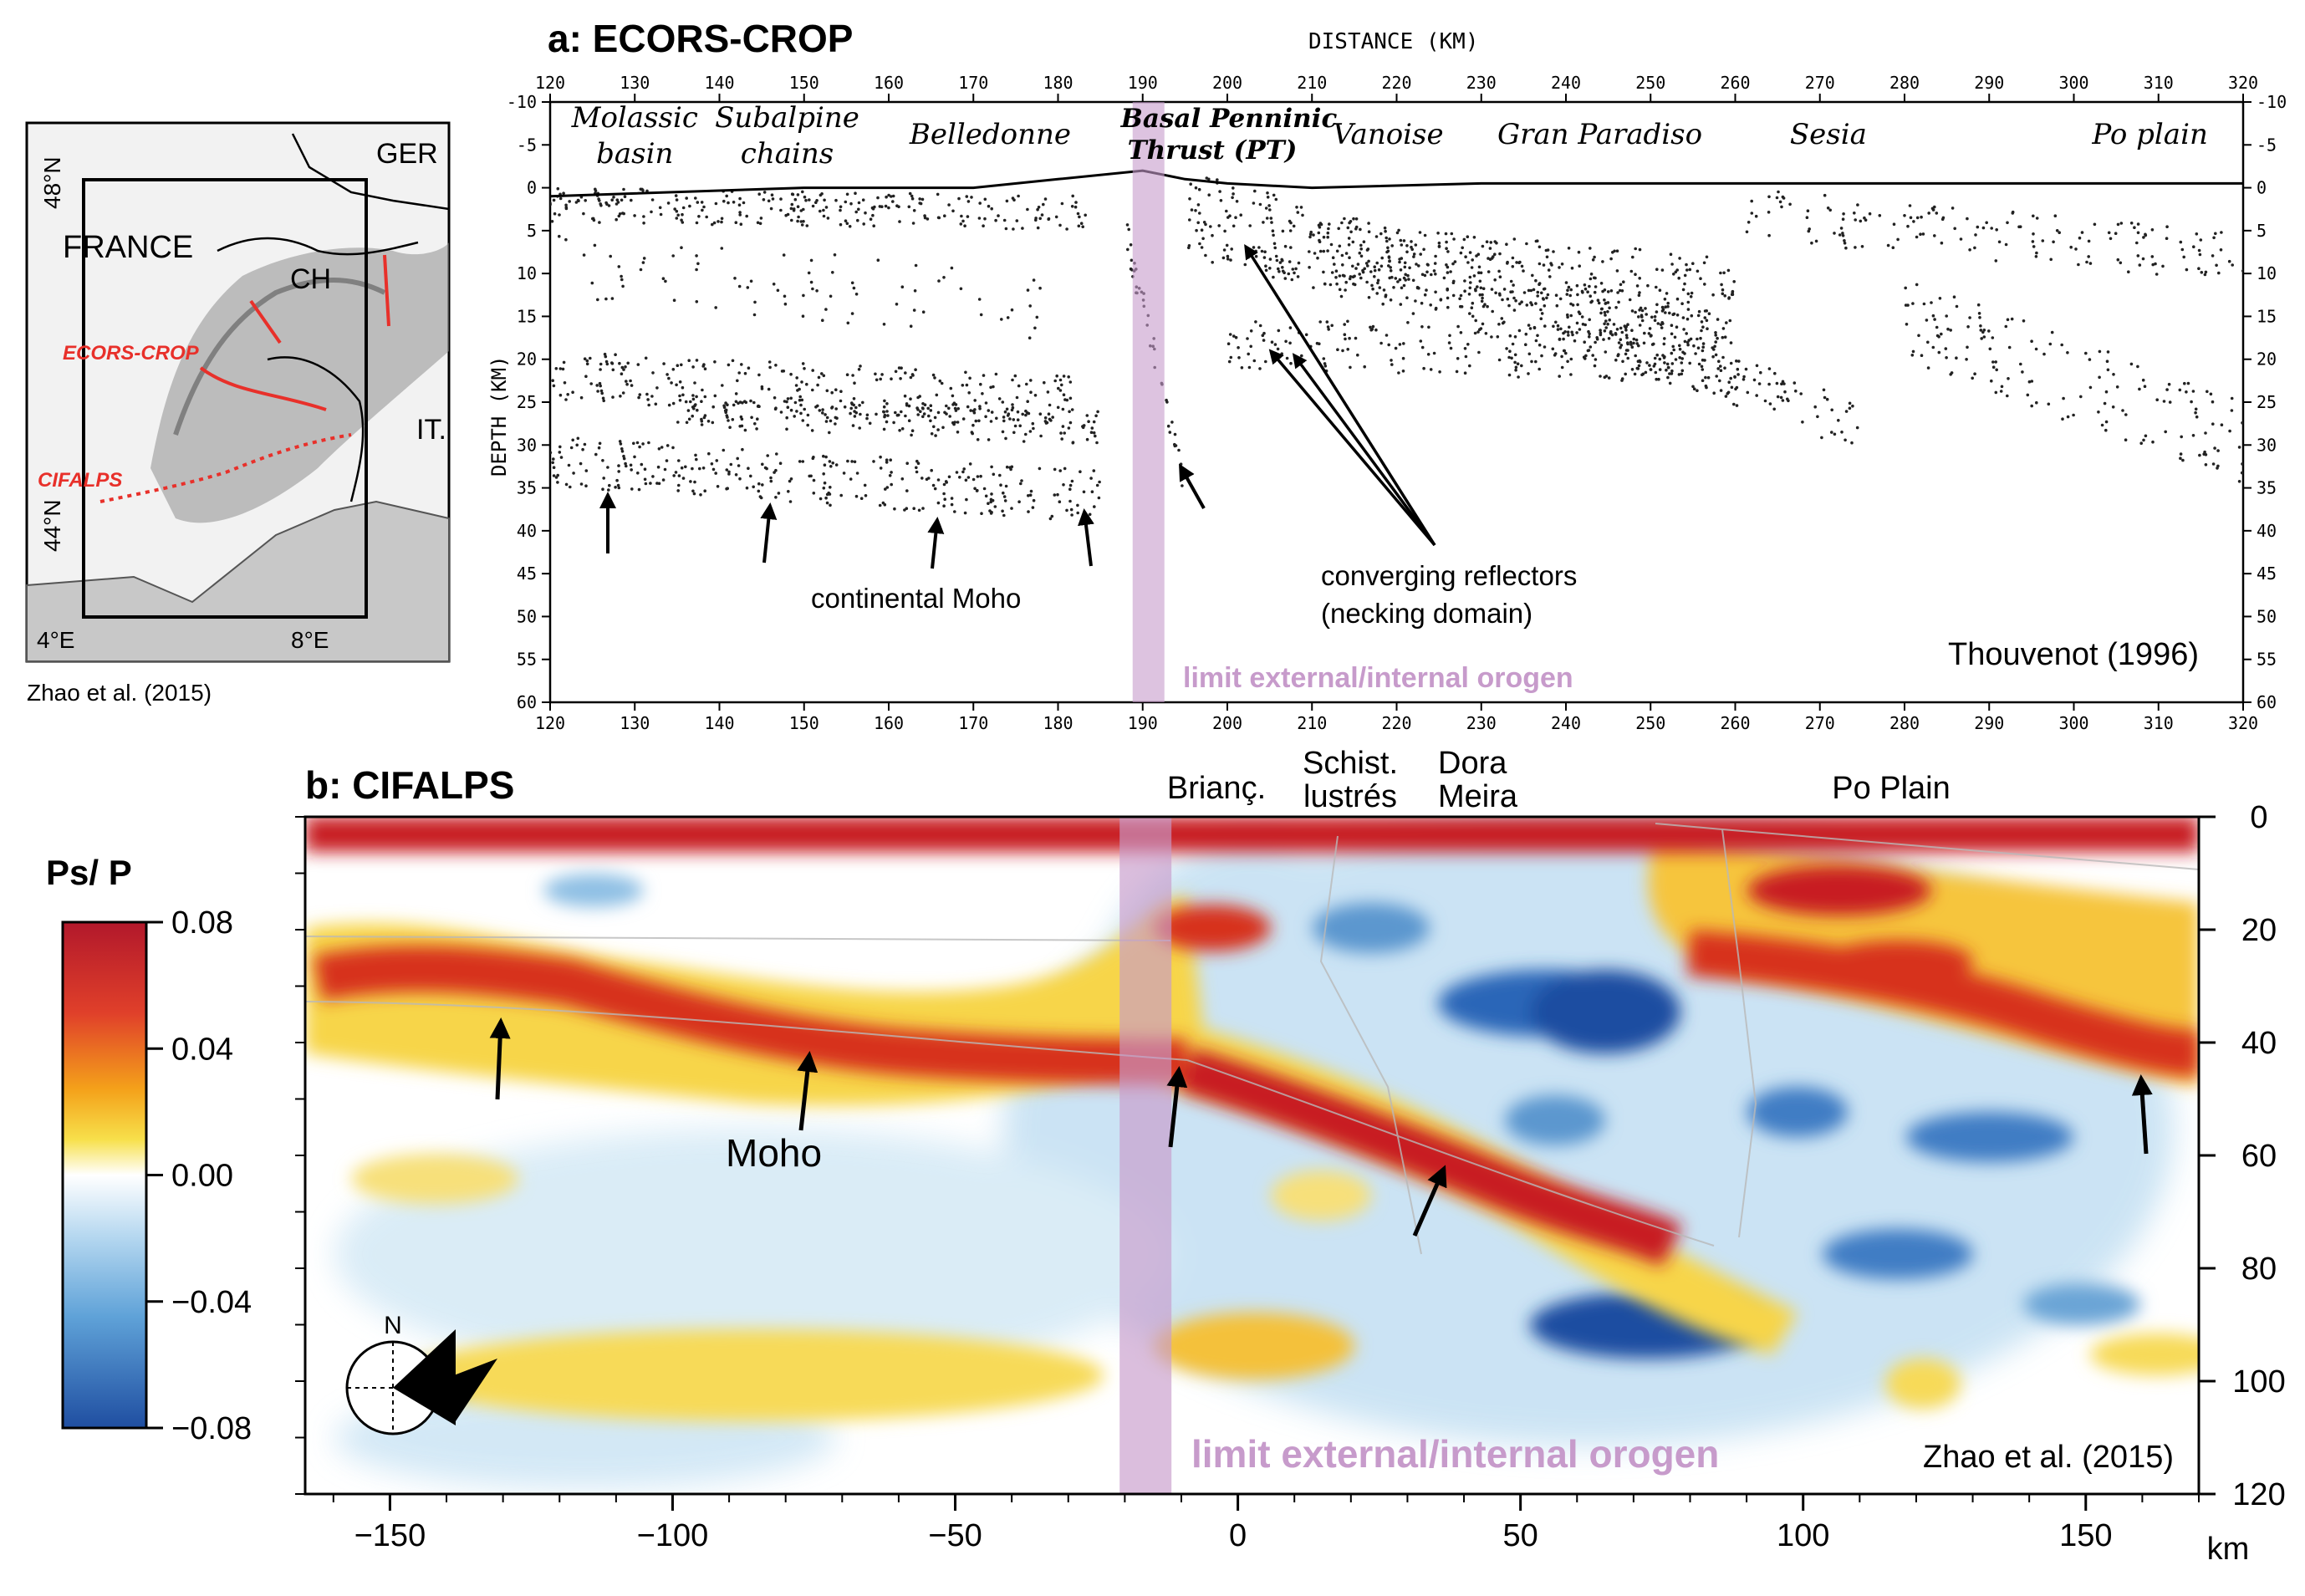  I want to click on colorbar-ticks: 0.080.040.00−0.04−0.08, so click(199, 1176).